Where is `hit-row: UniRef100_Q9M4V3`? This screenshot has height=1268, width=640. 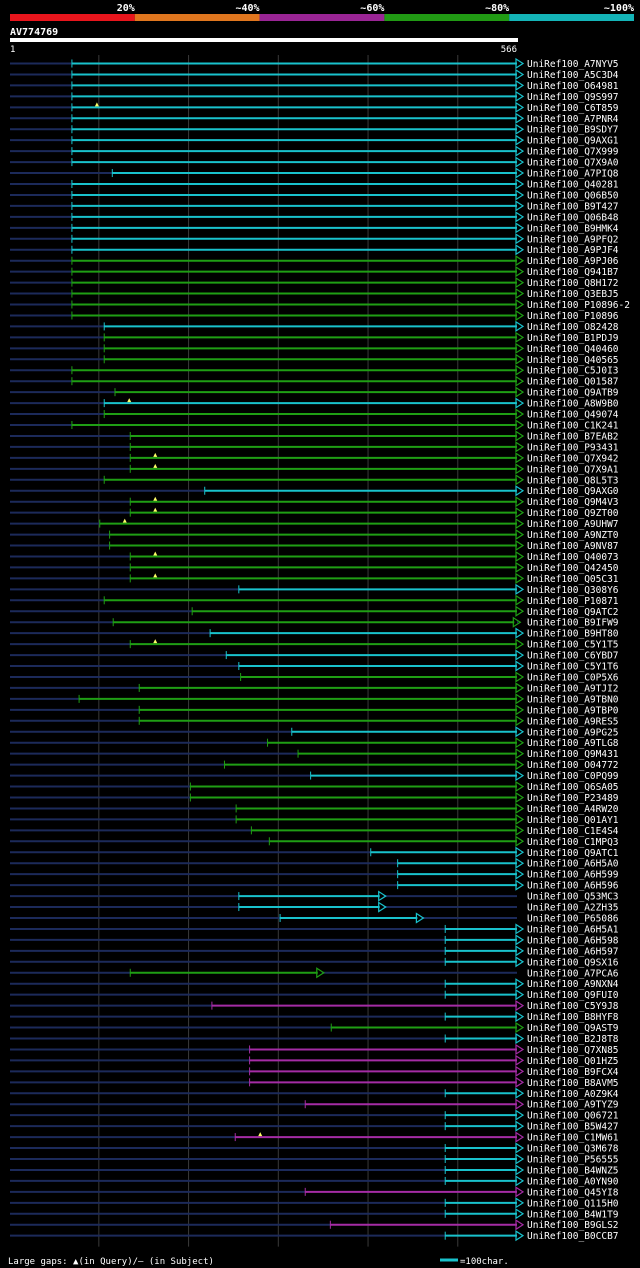 hit-row: UniRef100_Q9M4V3 is located at coordinates (314, 502).